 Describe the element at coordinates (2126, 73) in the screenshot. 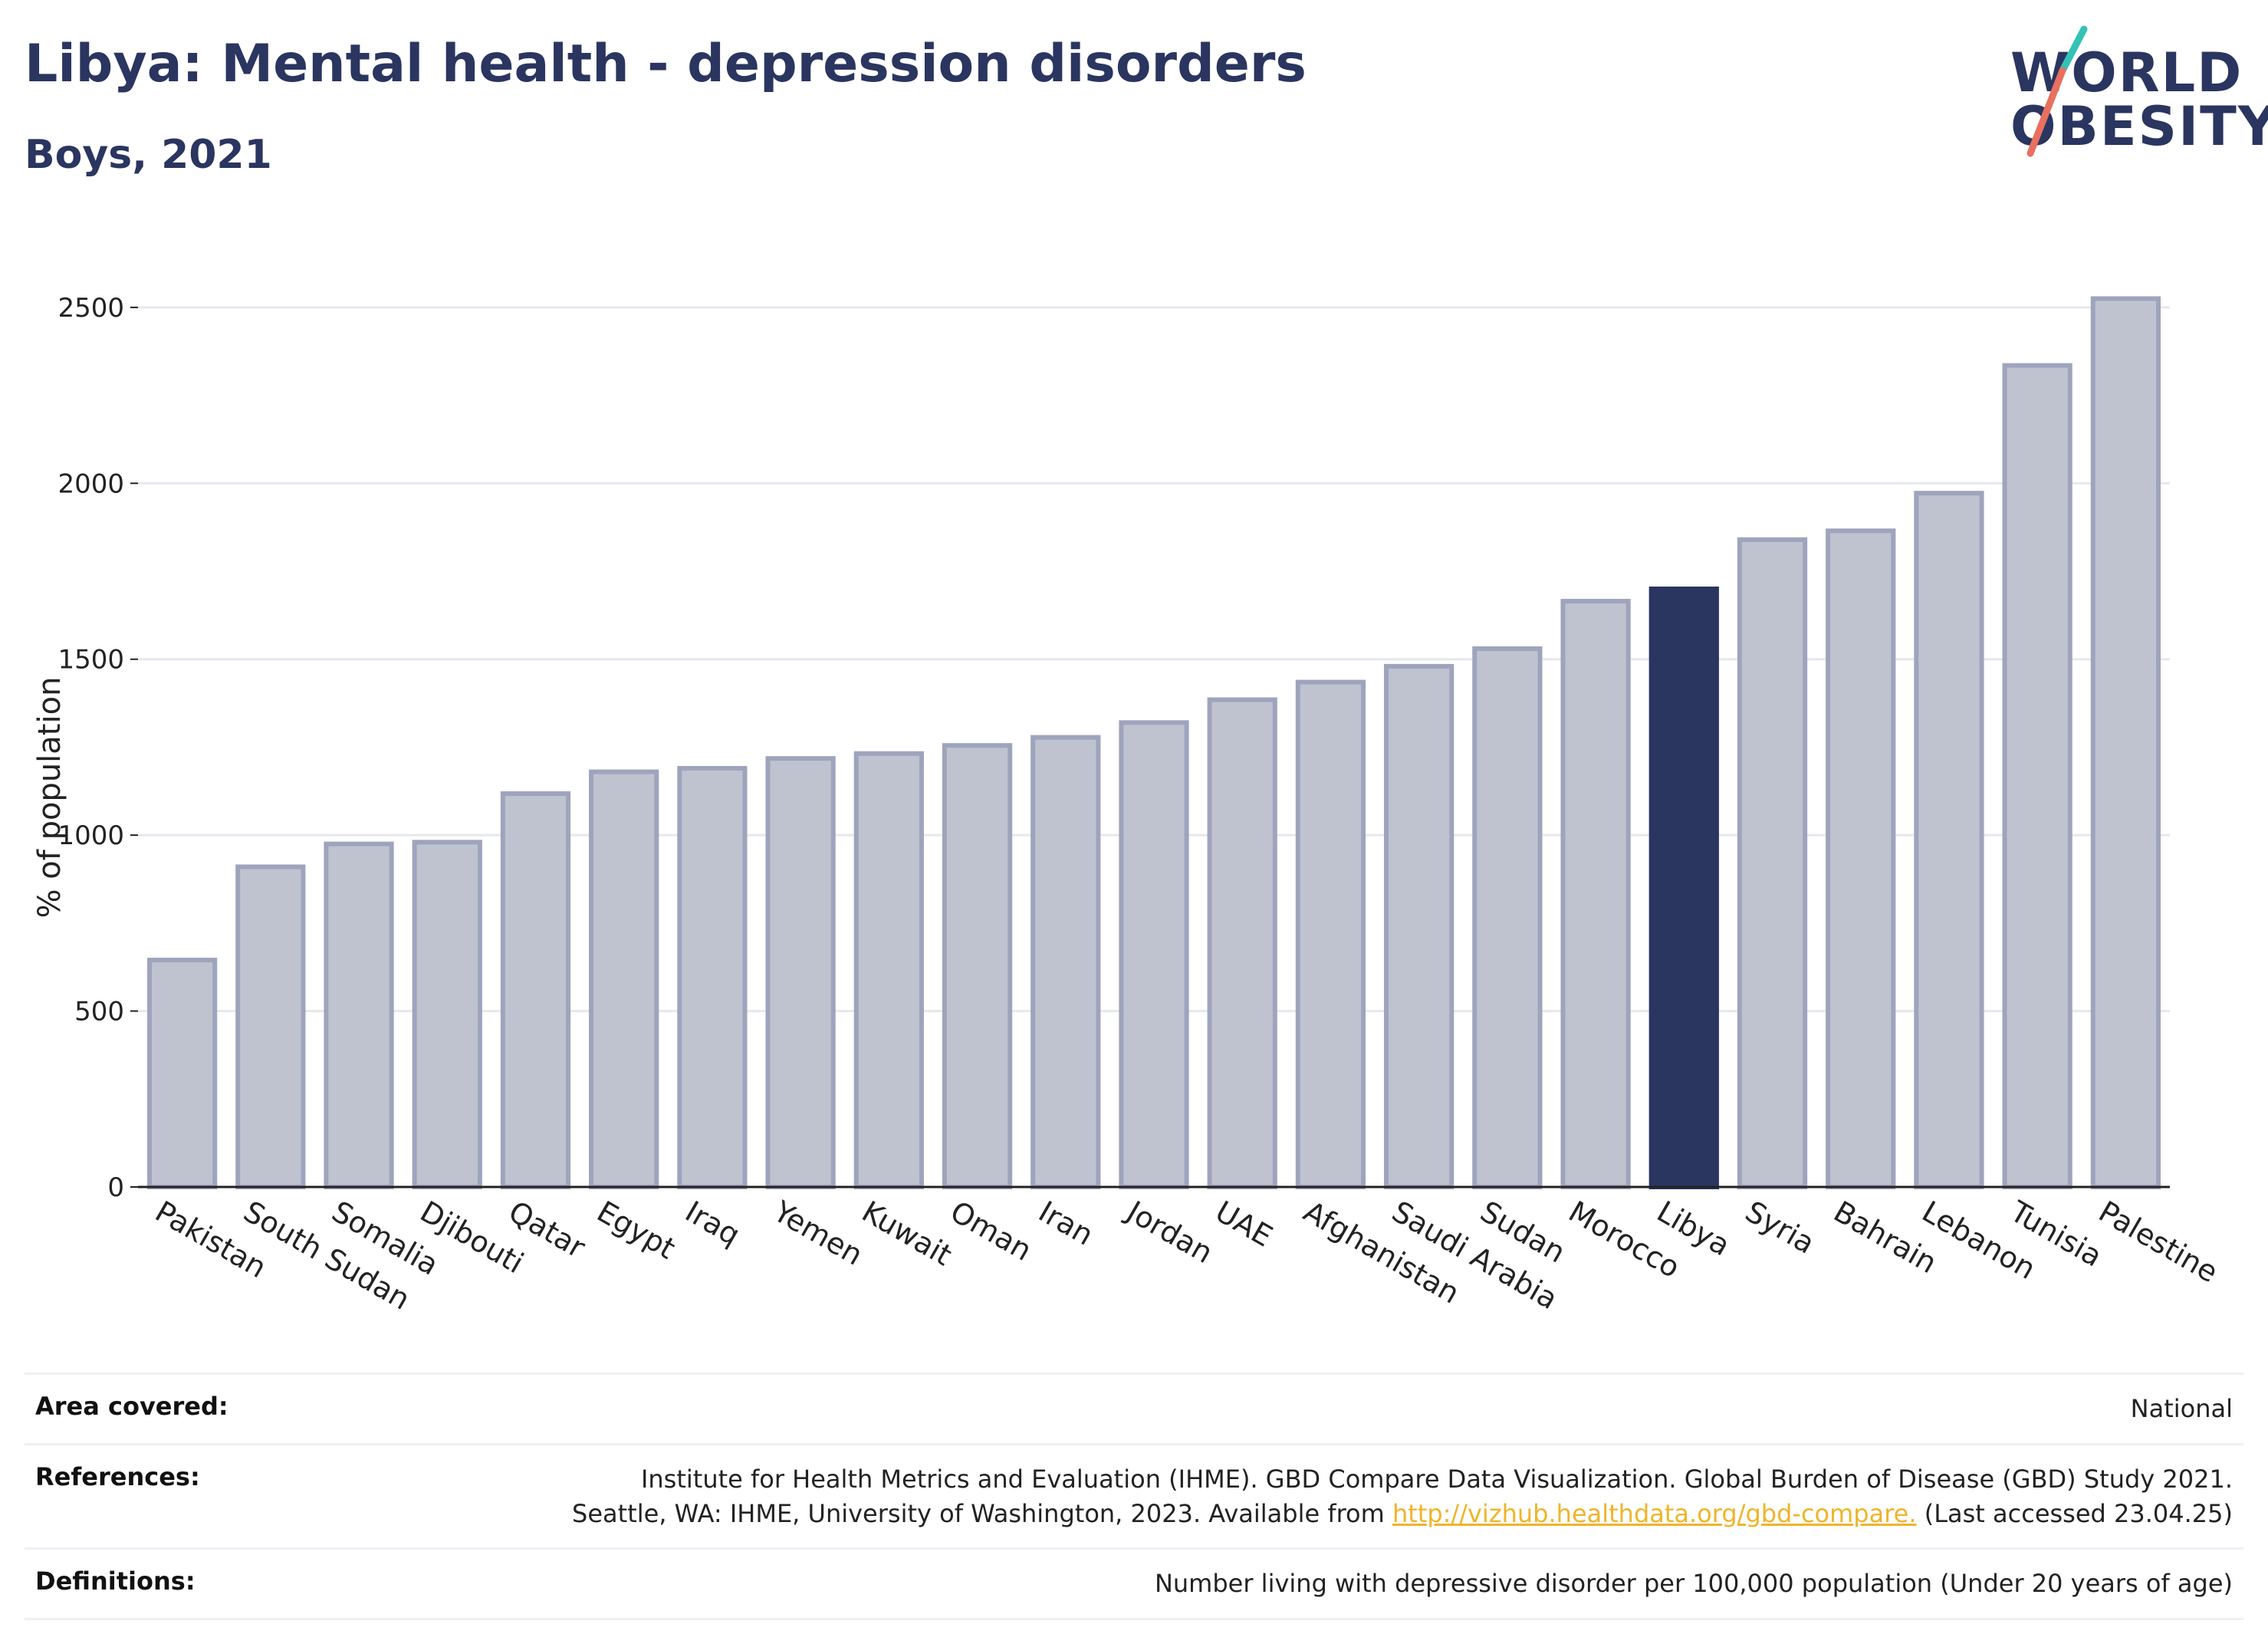

I see `logo-line-1: WORLD` at that location.